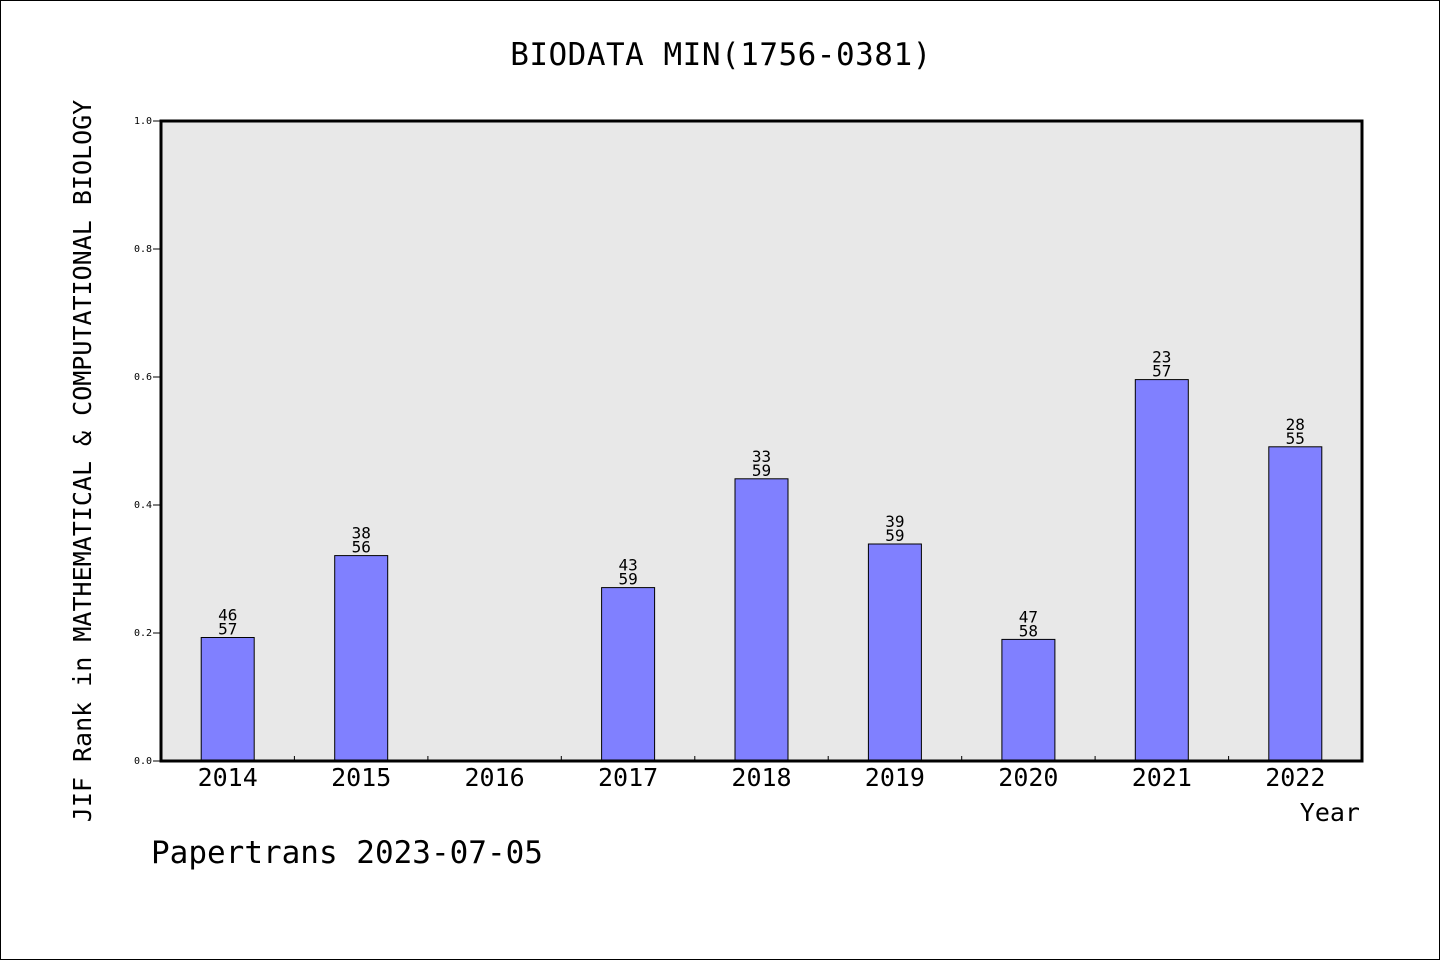 The width and height of the screenshot is (1440, 961). What do you see at coordinates (1028, 777) in the screenshot?
I see `x-tick-label-2020: 2020` at bounding box center [1028, 777].